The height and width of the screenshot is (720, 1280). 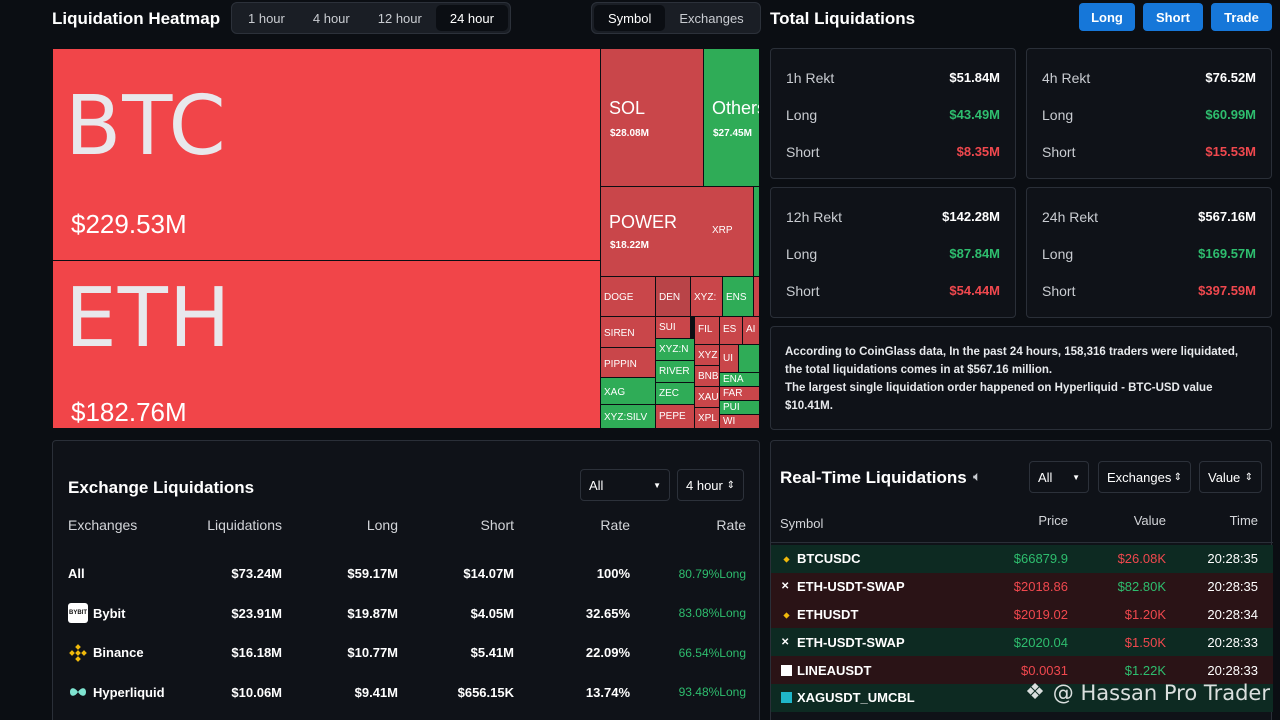 I want to click on dropdown-value: All, so click(x=1045, y=477).